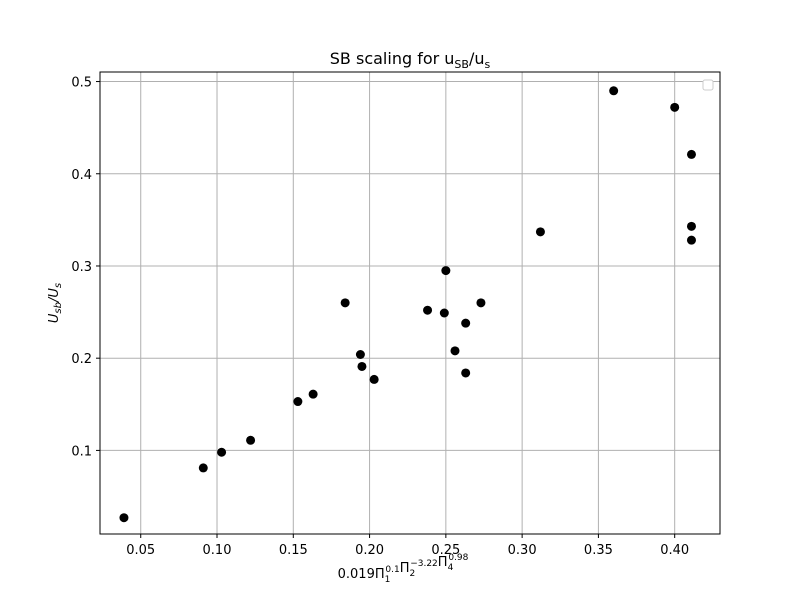  What do you see at coordinates (403, 569) in the screenshot?
I see `x-axis-label: 0.019Π10.1Π2−3.22Π40.98` at bounding box center [403, 569].